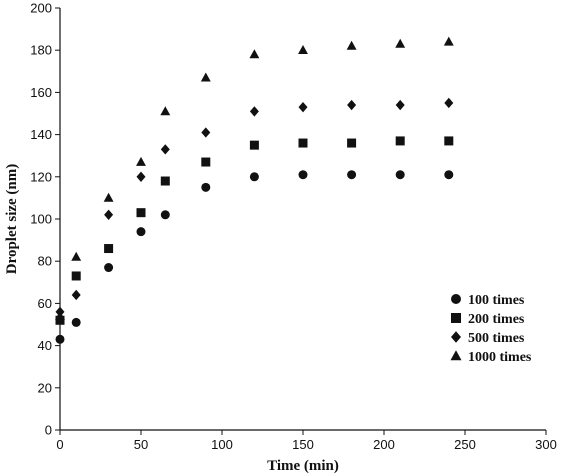 Image resolution: width=566 pixels, height=476 pixels. Describe the element at coordinates (12, 219) in the screenshot. I see `y-axis-title: Droplet size (nm)` at that location.